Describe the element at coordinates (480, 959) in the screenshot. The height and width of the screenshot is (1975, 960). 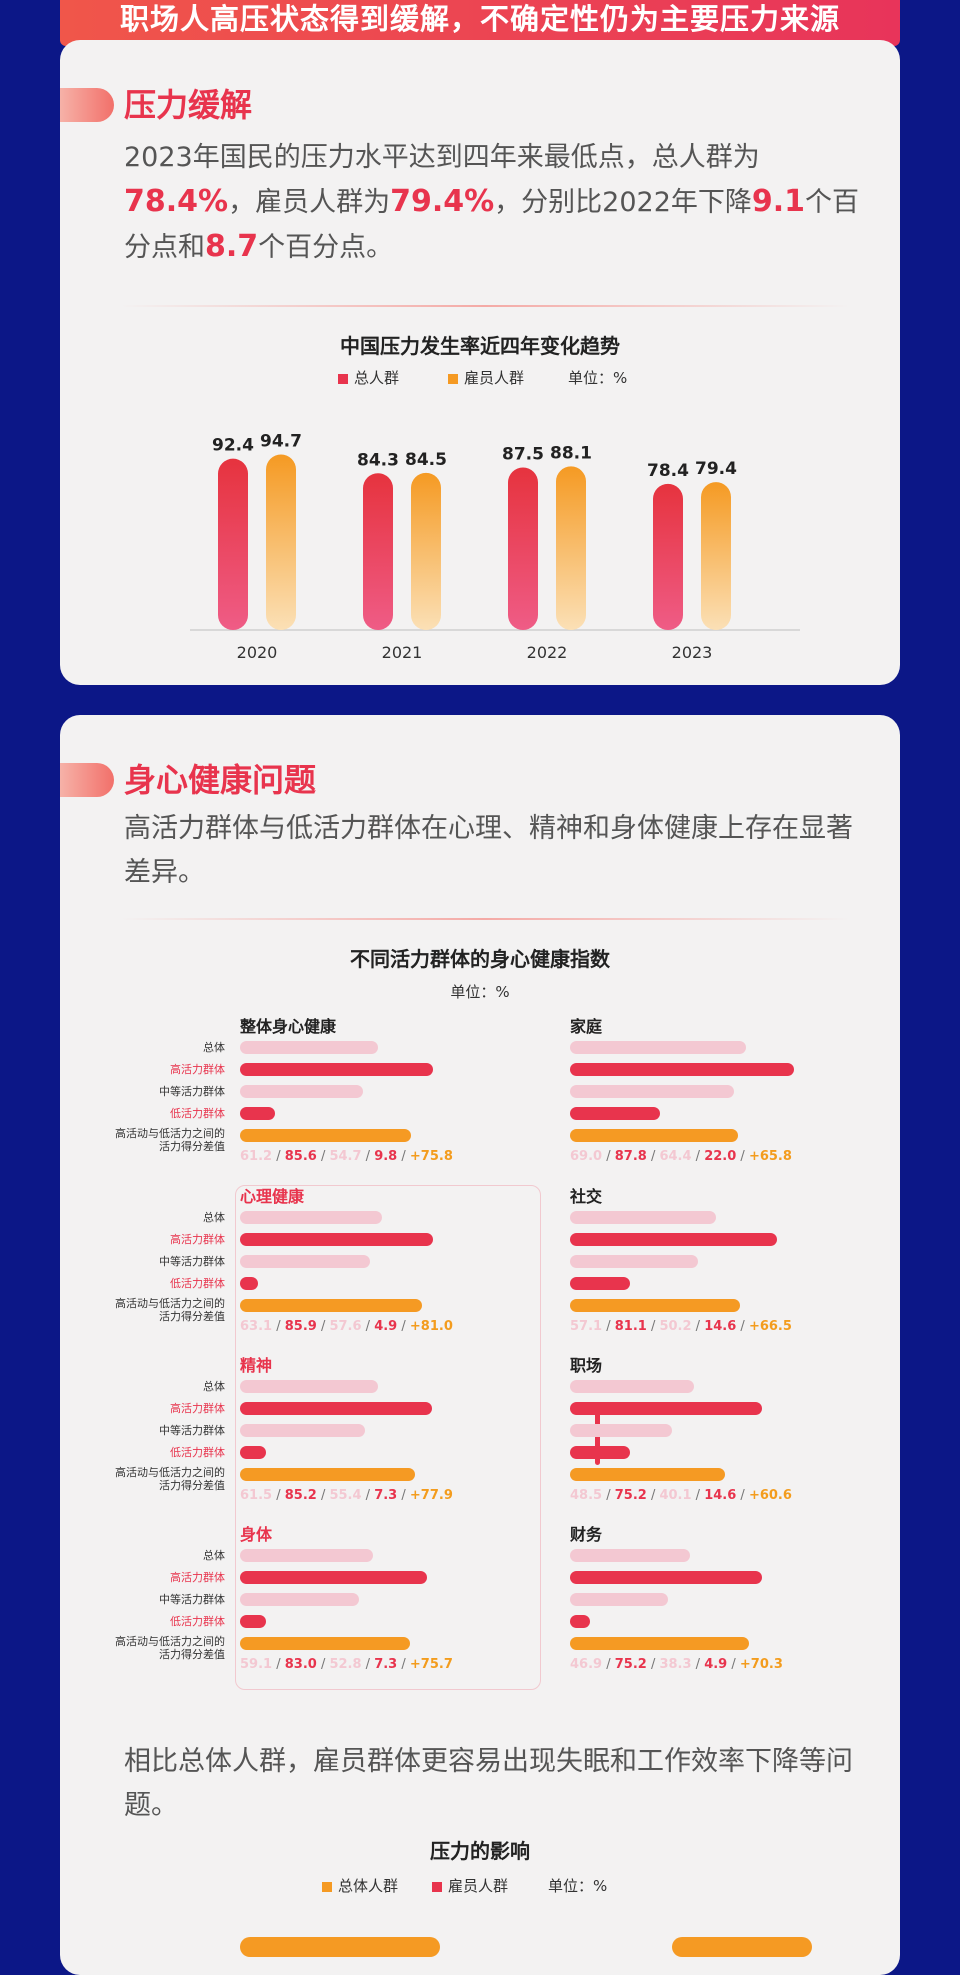
I see `chart2-title: 不同活力群体的身心健康指数` at that location.